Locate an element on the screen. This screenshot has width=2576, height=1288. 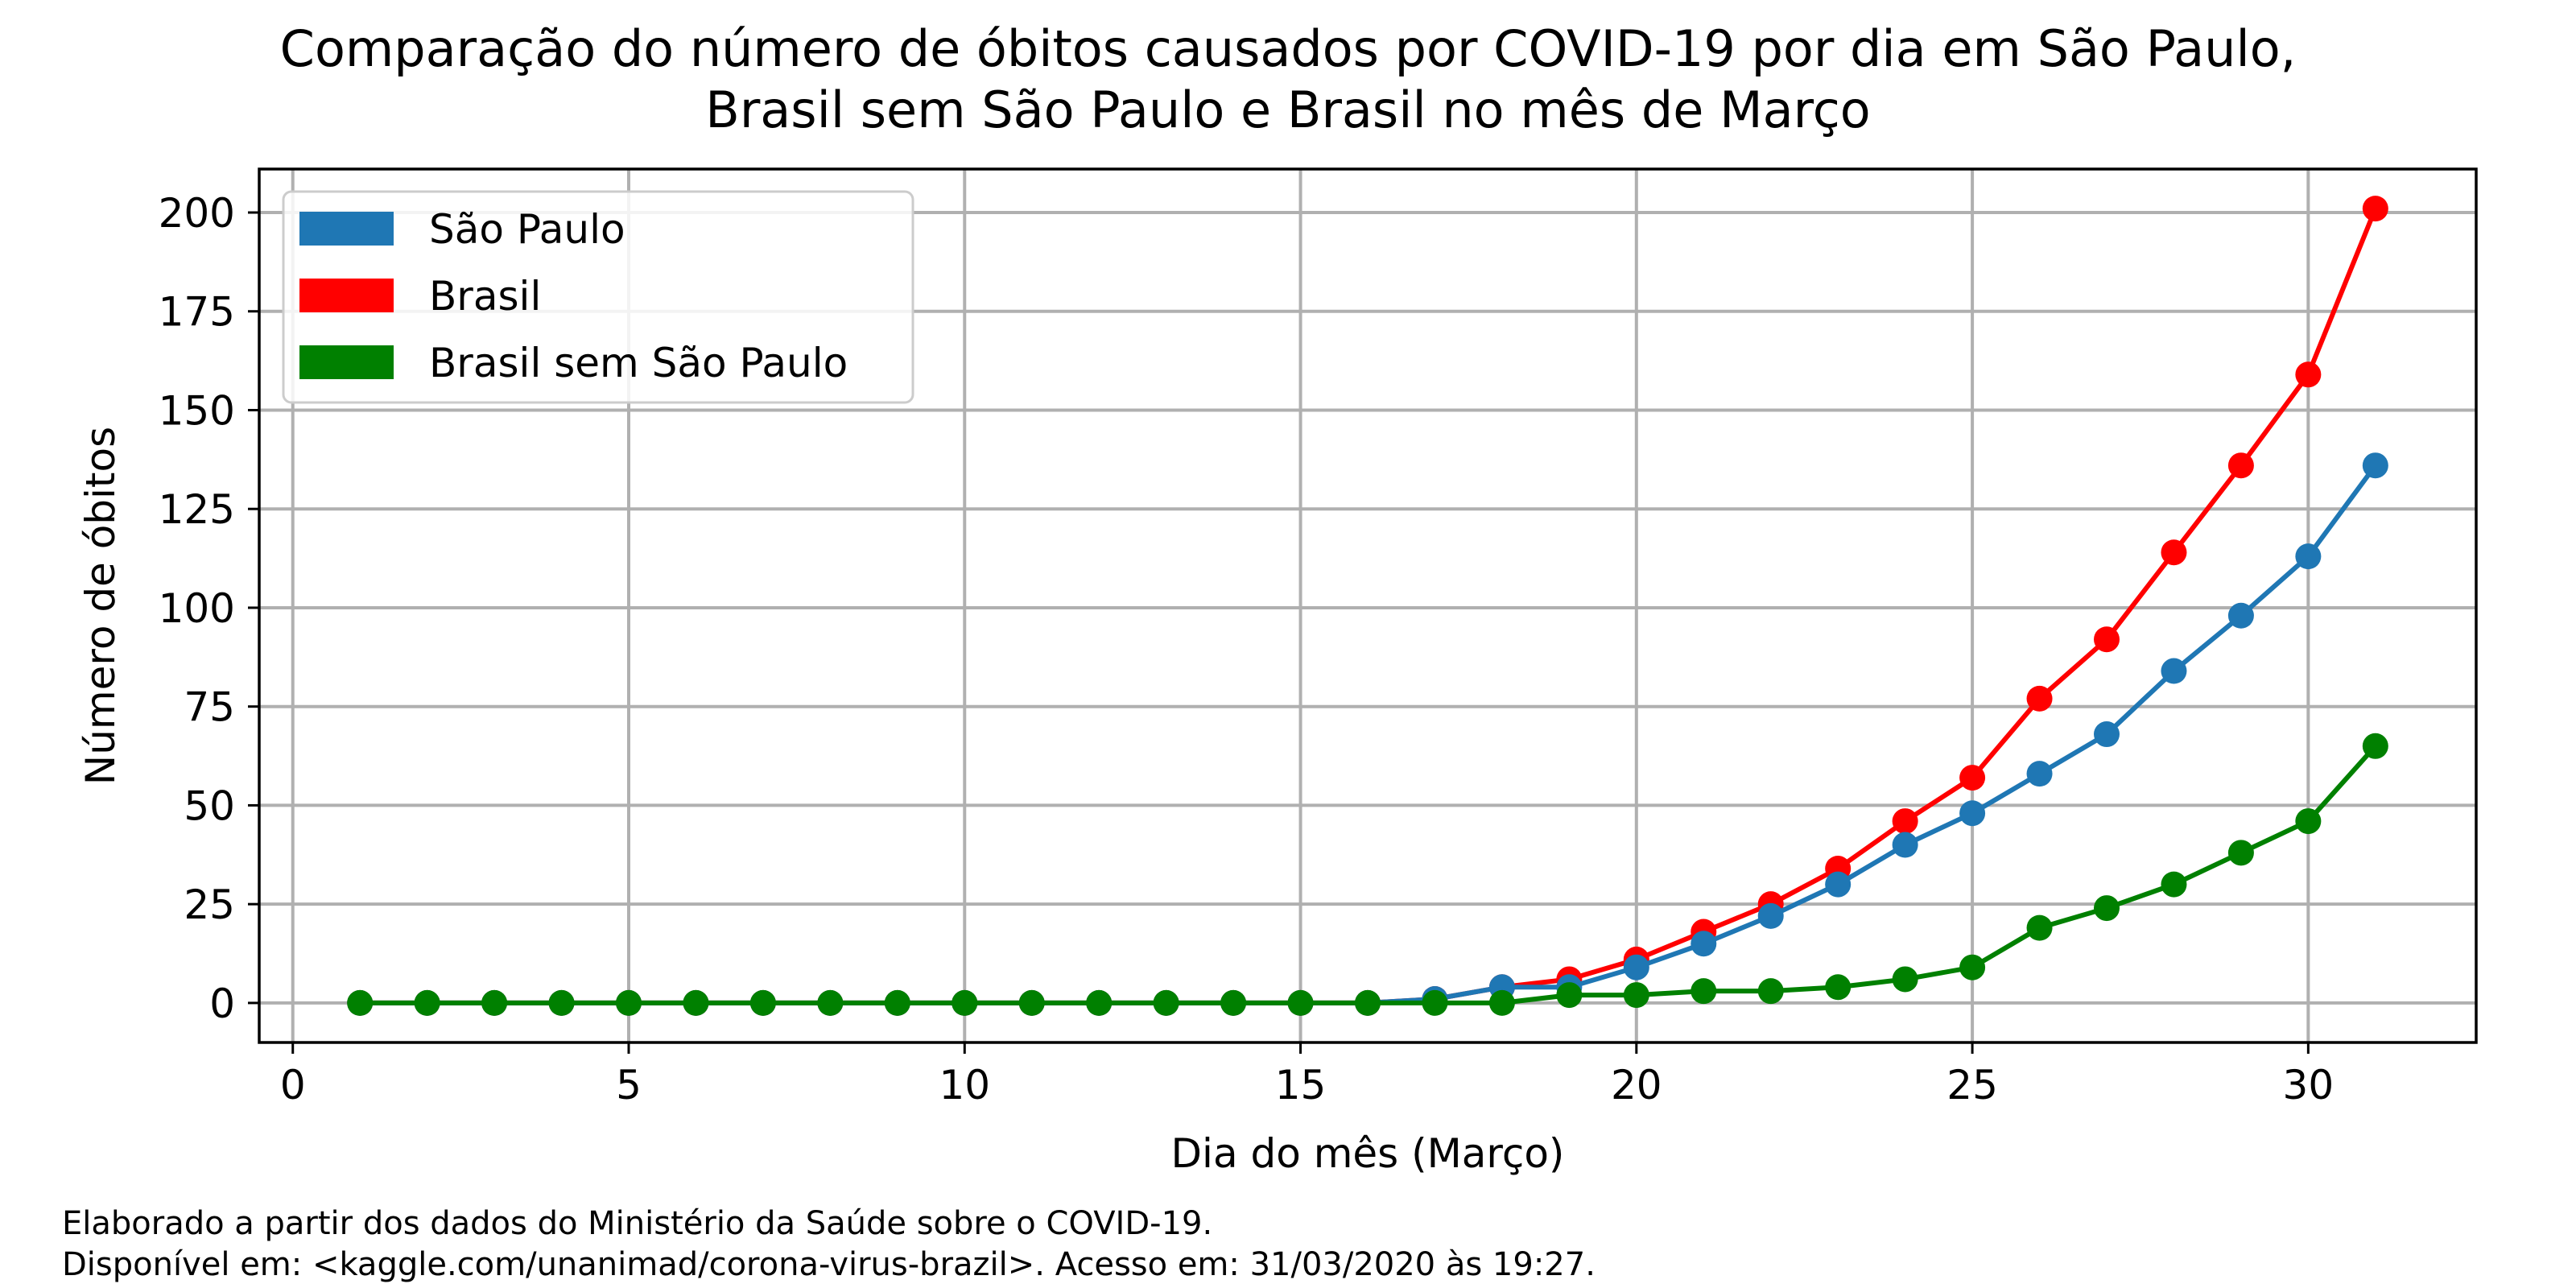
y-axis-label: Número de óbitos is located at coordinates (100, 606).